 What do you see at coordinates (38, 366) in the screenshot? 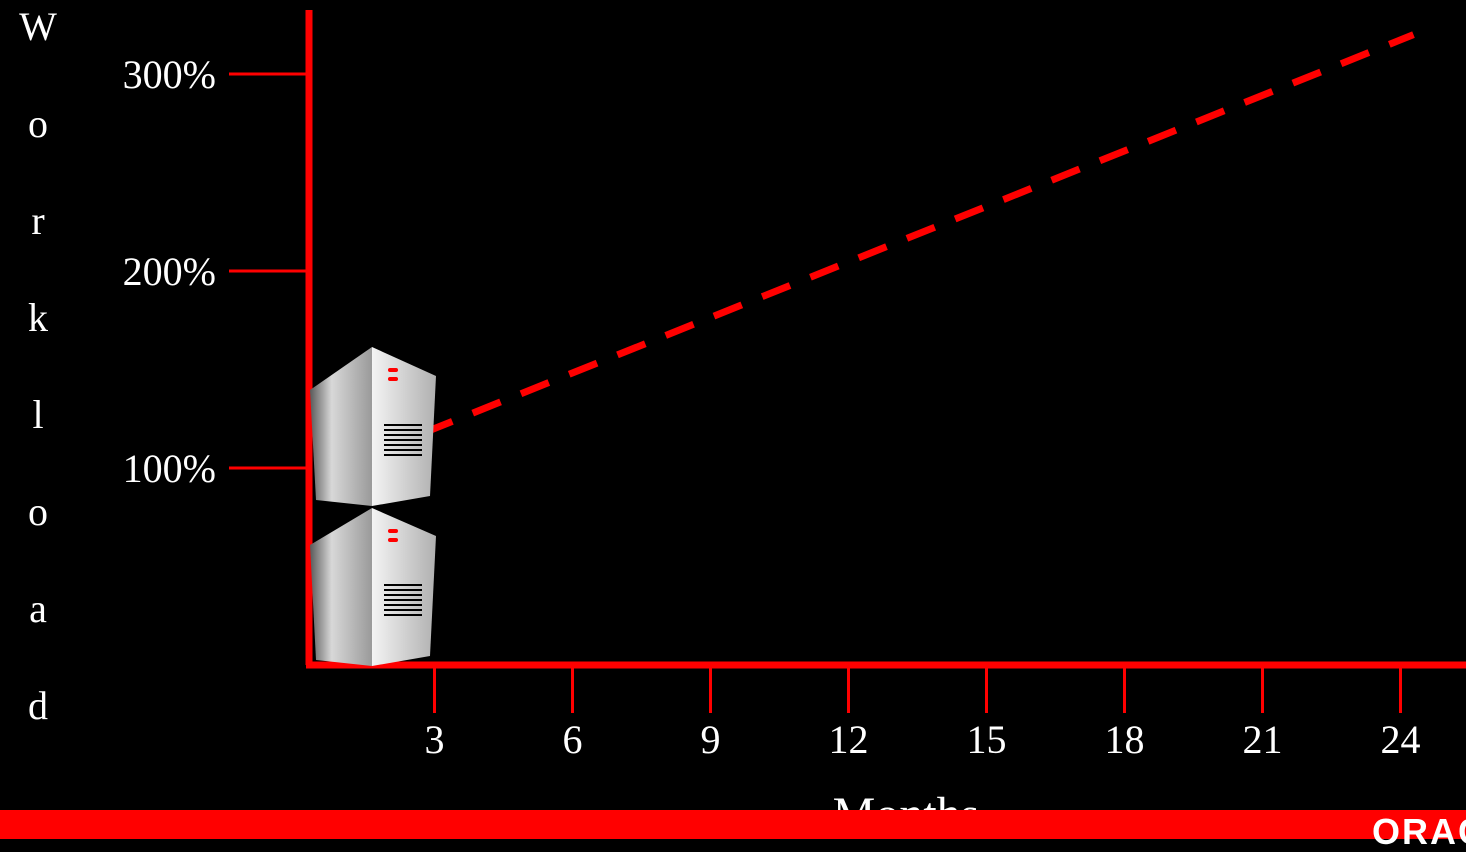
I see `y-axis-label: Wo r k l o a d` at bounding box center [38, 366].